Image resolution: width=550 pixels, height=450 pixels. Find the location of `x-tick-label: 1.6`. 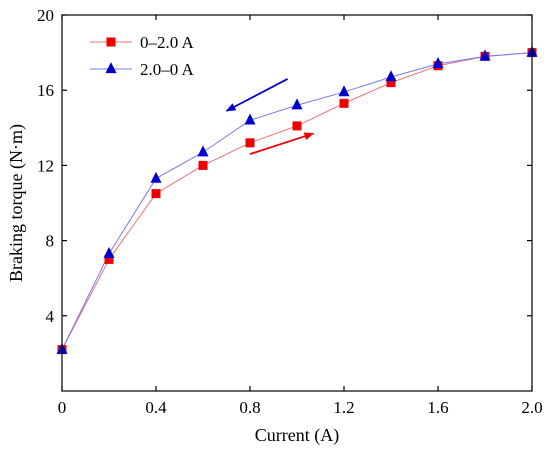

x-tick-label: 1.6 is located at coordinates (437, 407).